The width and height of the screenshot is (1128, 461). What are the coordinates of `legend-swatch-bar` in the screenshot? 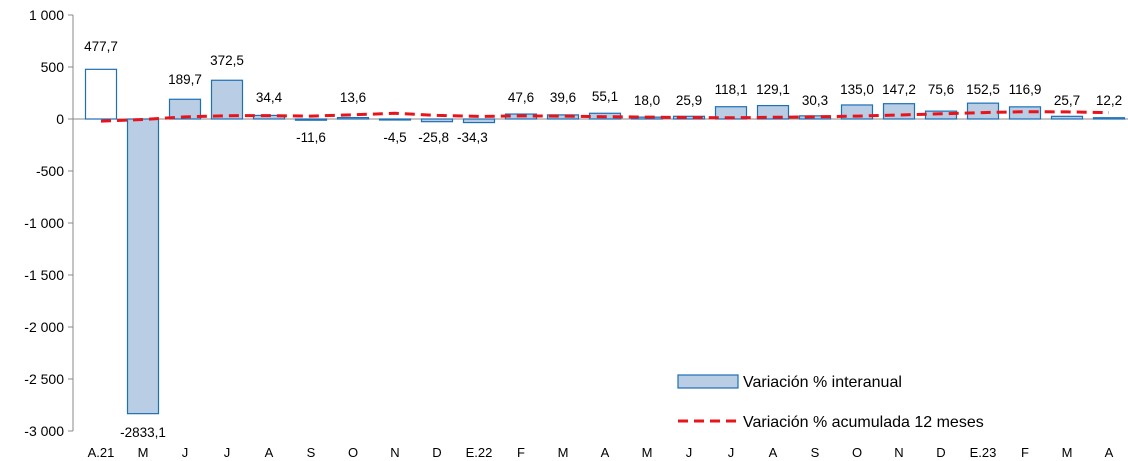 It's located at (708, 381).